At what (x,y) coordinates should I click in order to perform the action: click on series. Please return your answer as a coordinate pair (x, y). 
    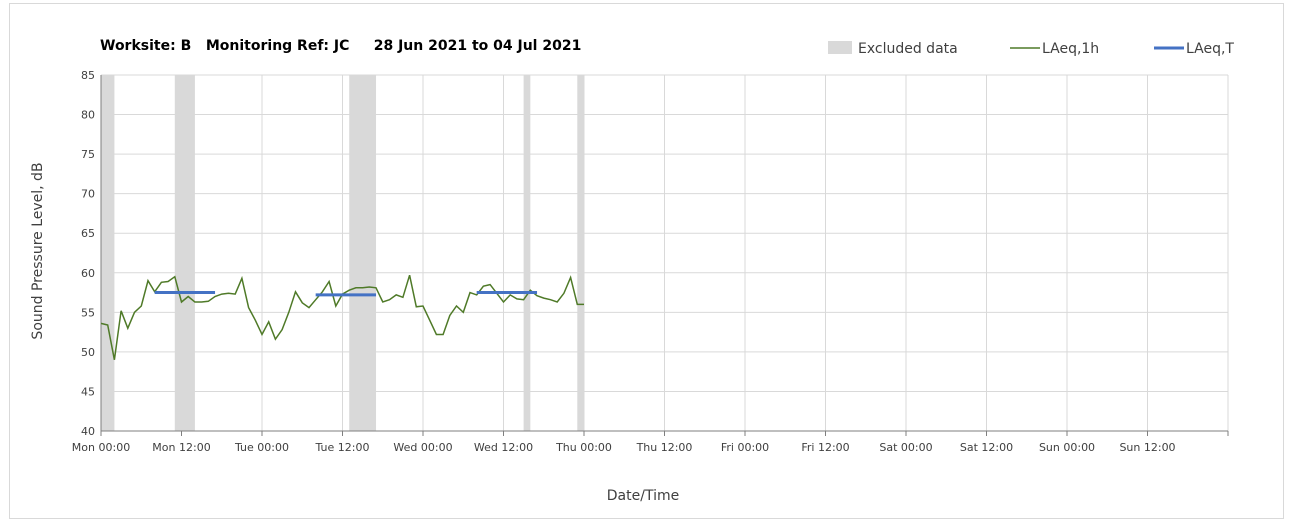
    Looking at the image, I should click on (342, 317).